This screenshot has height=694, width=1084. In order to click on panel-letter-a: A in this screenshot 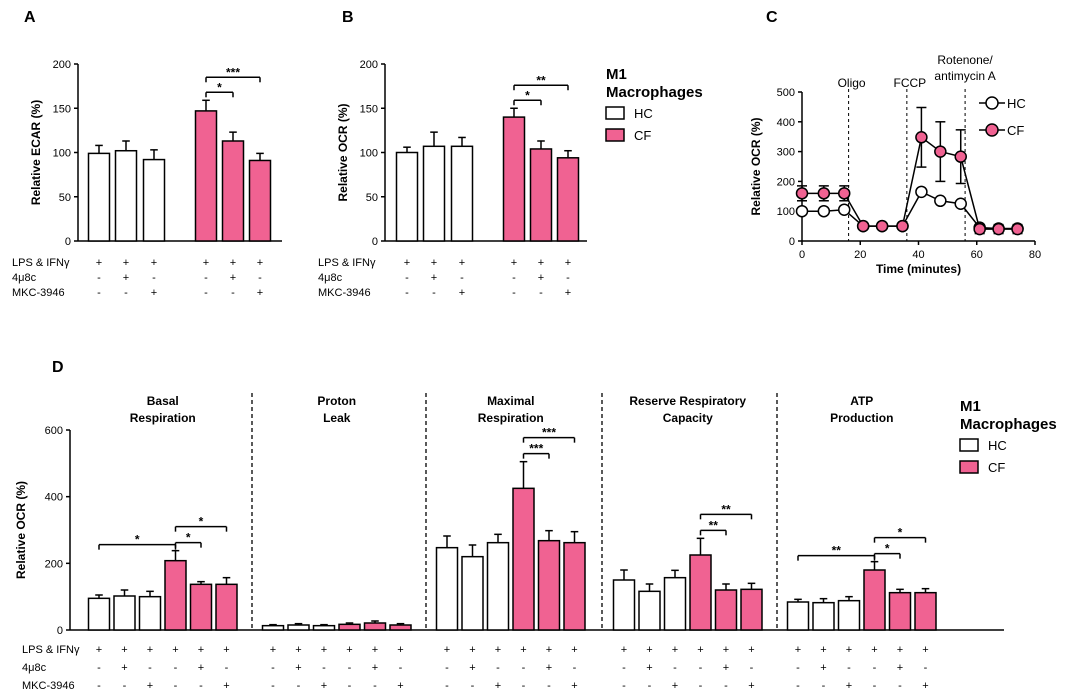, I will do `click(30, 17)`.